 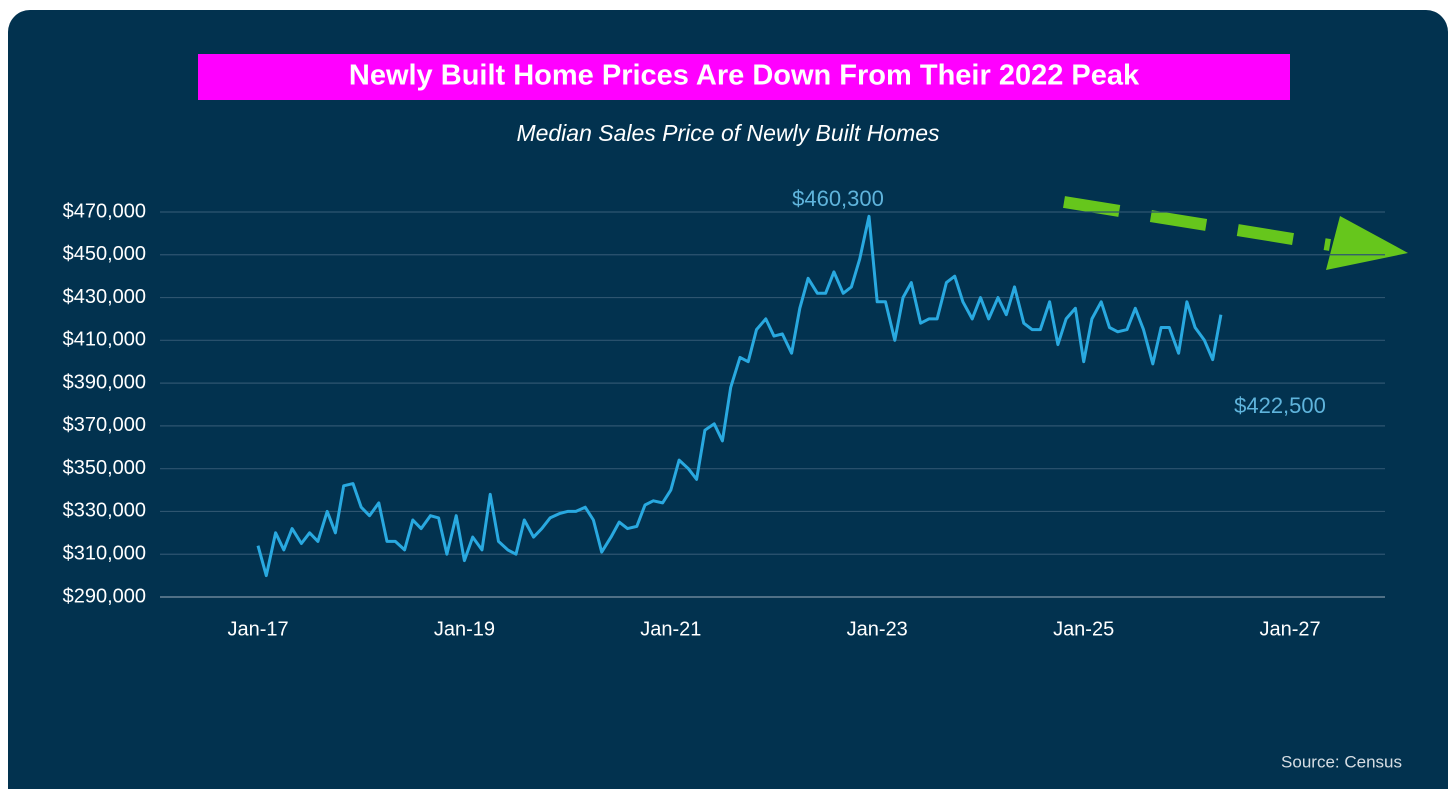 I want to click on x-tick-label: Jan-25, so click(x=1083, y=629).